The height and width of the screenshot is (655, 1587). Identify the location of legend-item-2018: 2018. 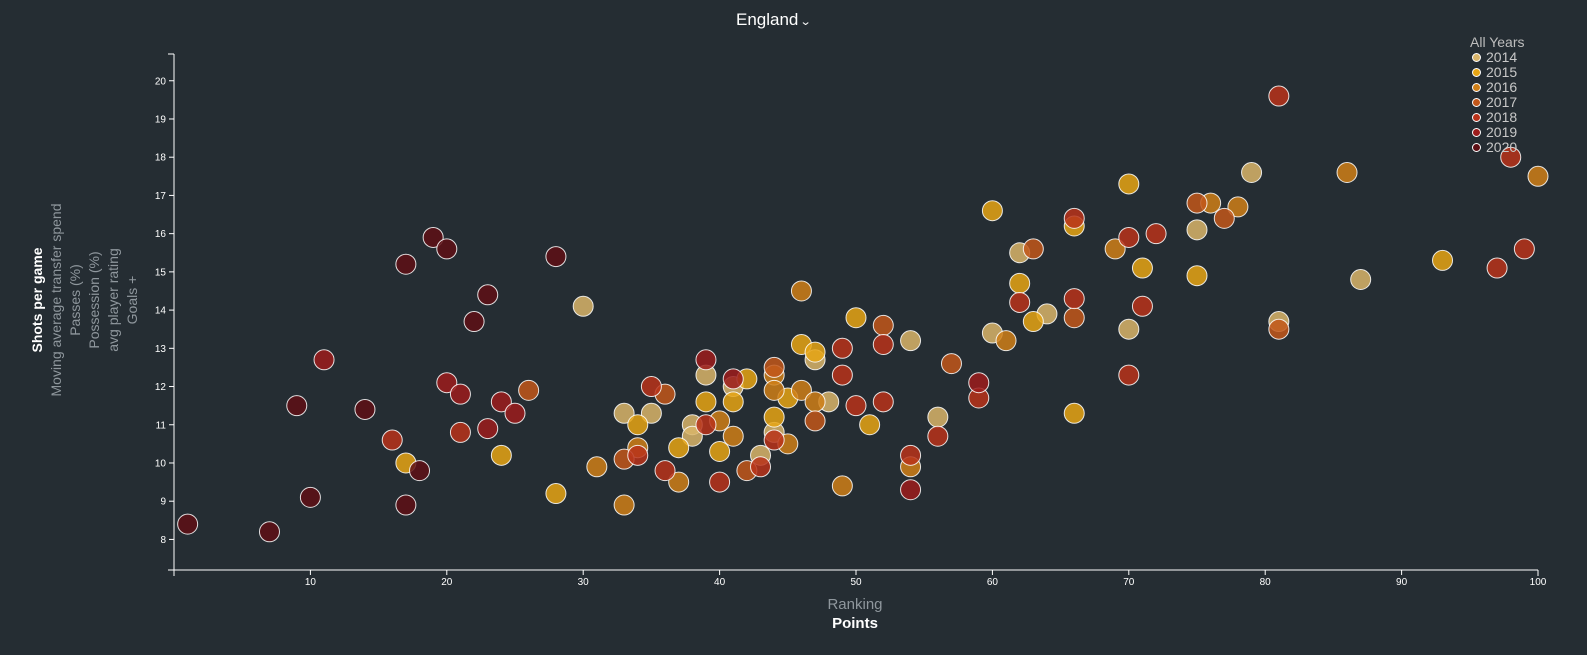
(1497, 117).